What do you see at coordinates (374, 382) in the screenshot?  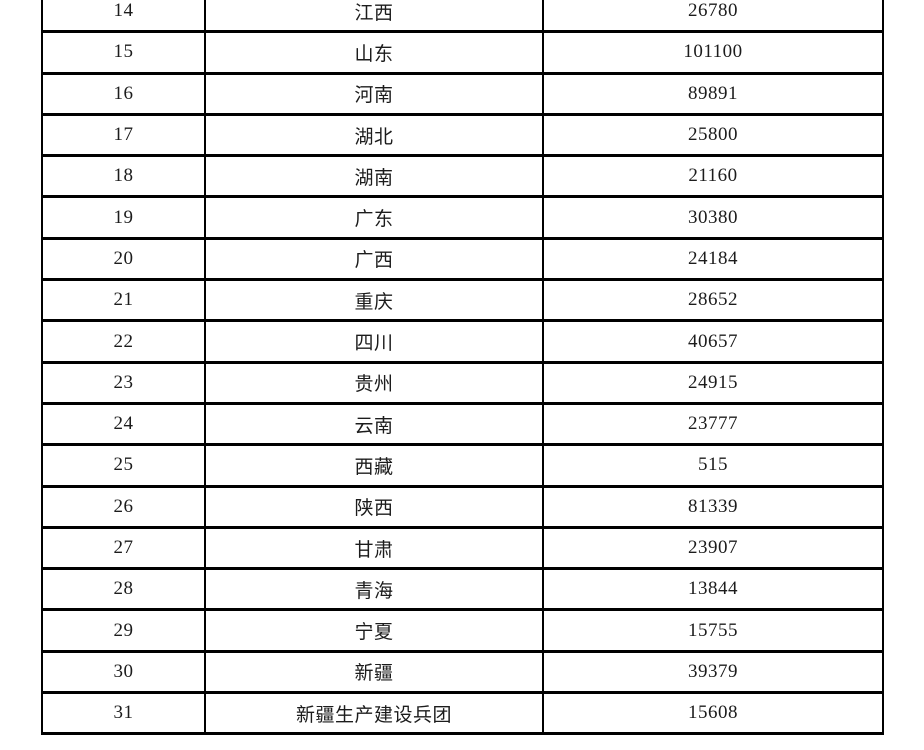 I see `region-name-cell: 贵州` at bounding box center [374, 382].